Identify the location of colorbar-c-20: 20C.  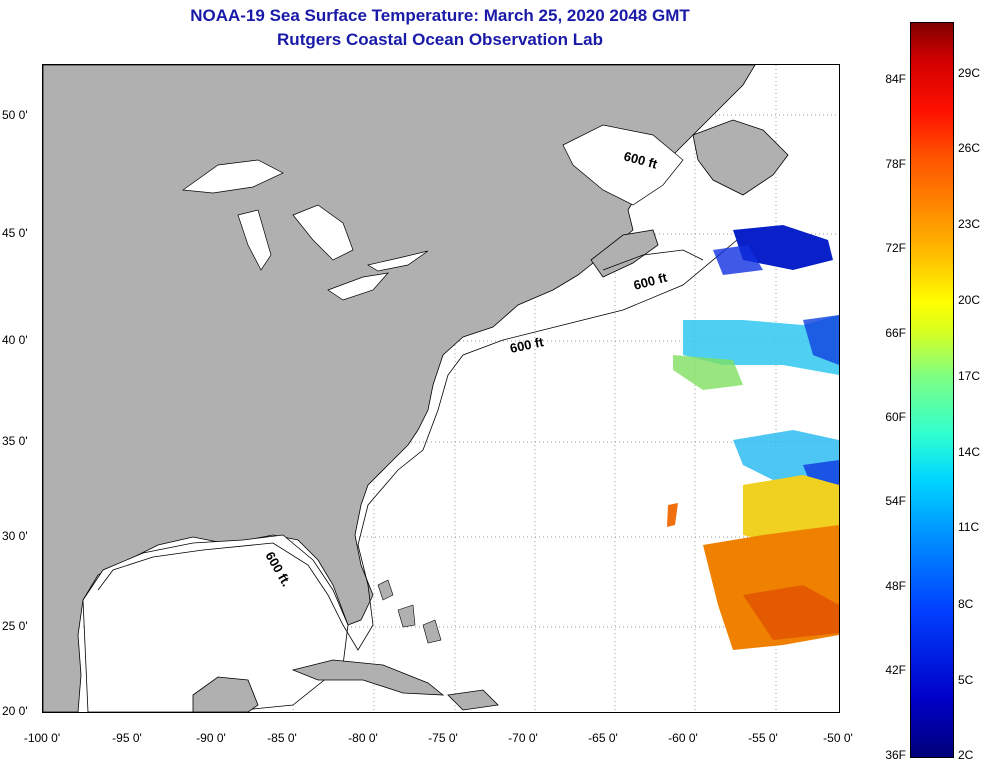
(969, 300).